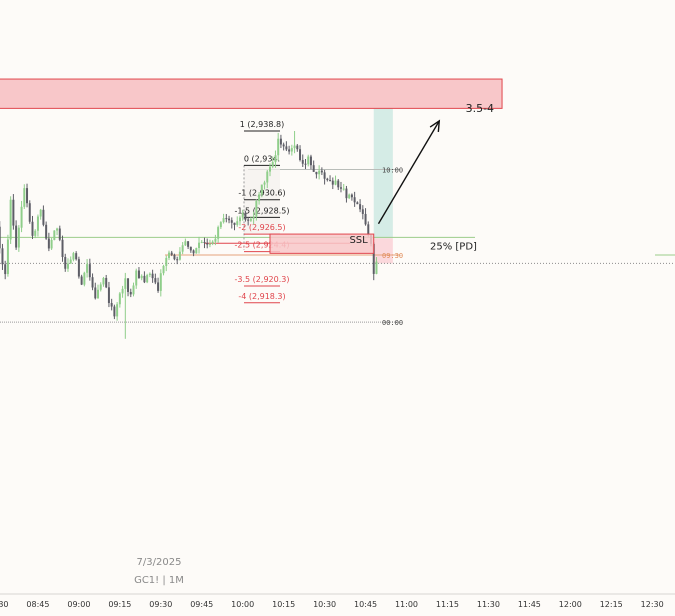  I want to click on fib-level-label: -3.5 (2,920.3), so click(262, 279).